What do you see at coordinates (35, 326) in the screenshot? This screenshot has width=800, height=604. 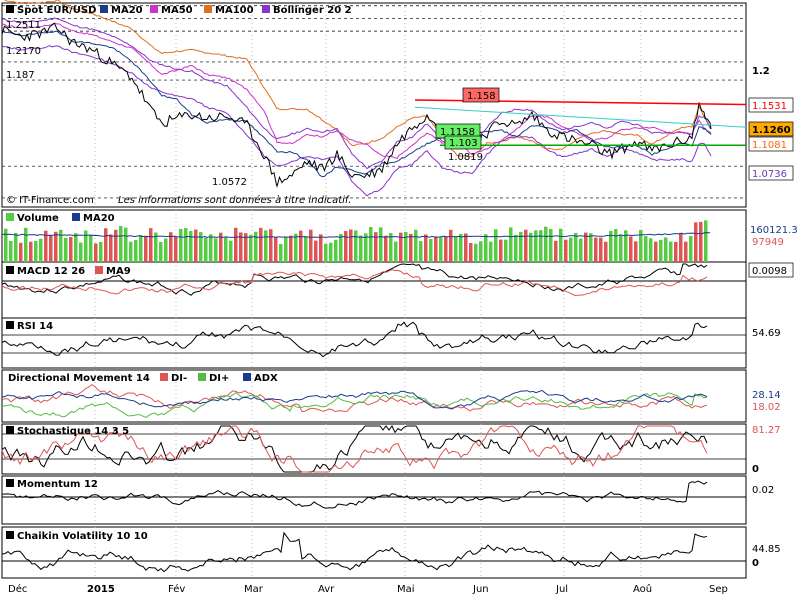 I see `legend-label: RSI 14` at bounding box center [35, 326].